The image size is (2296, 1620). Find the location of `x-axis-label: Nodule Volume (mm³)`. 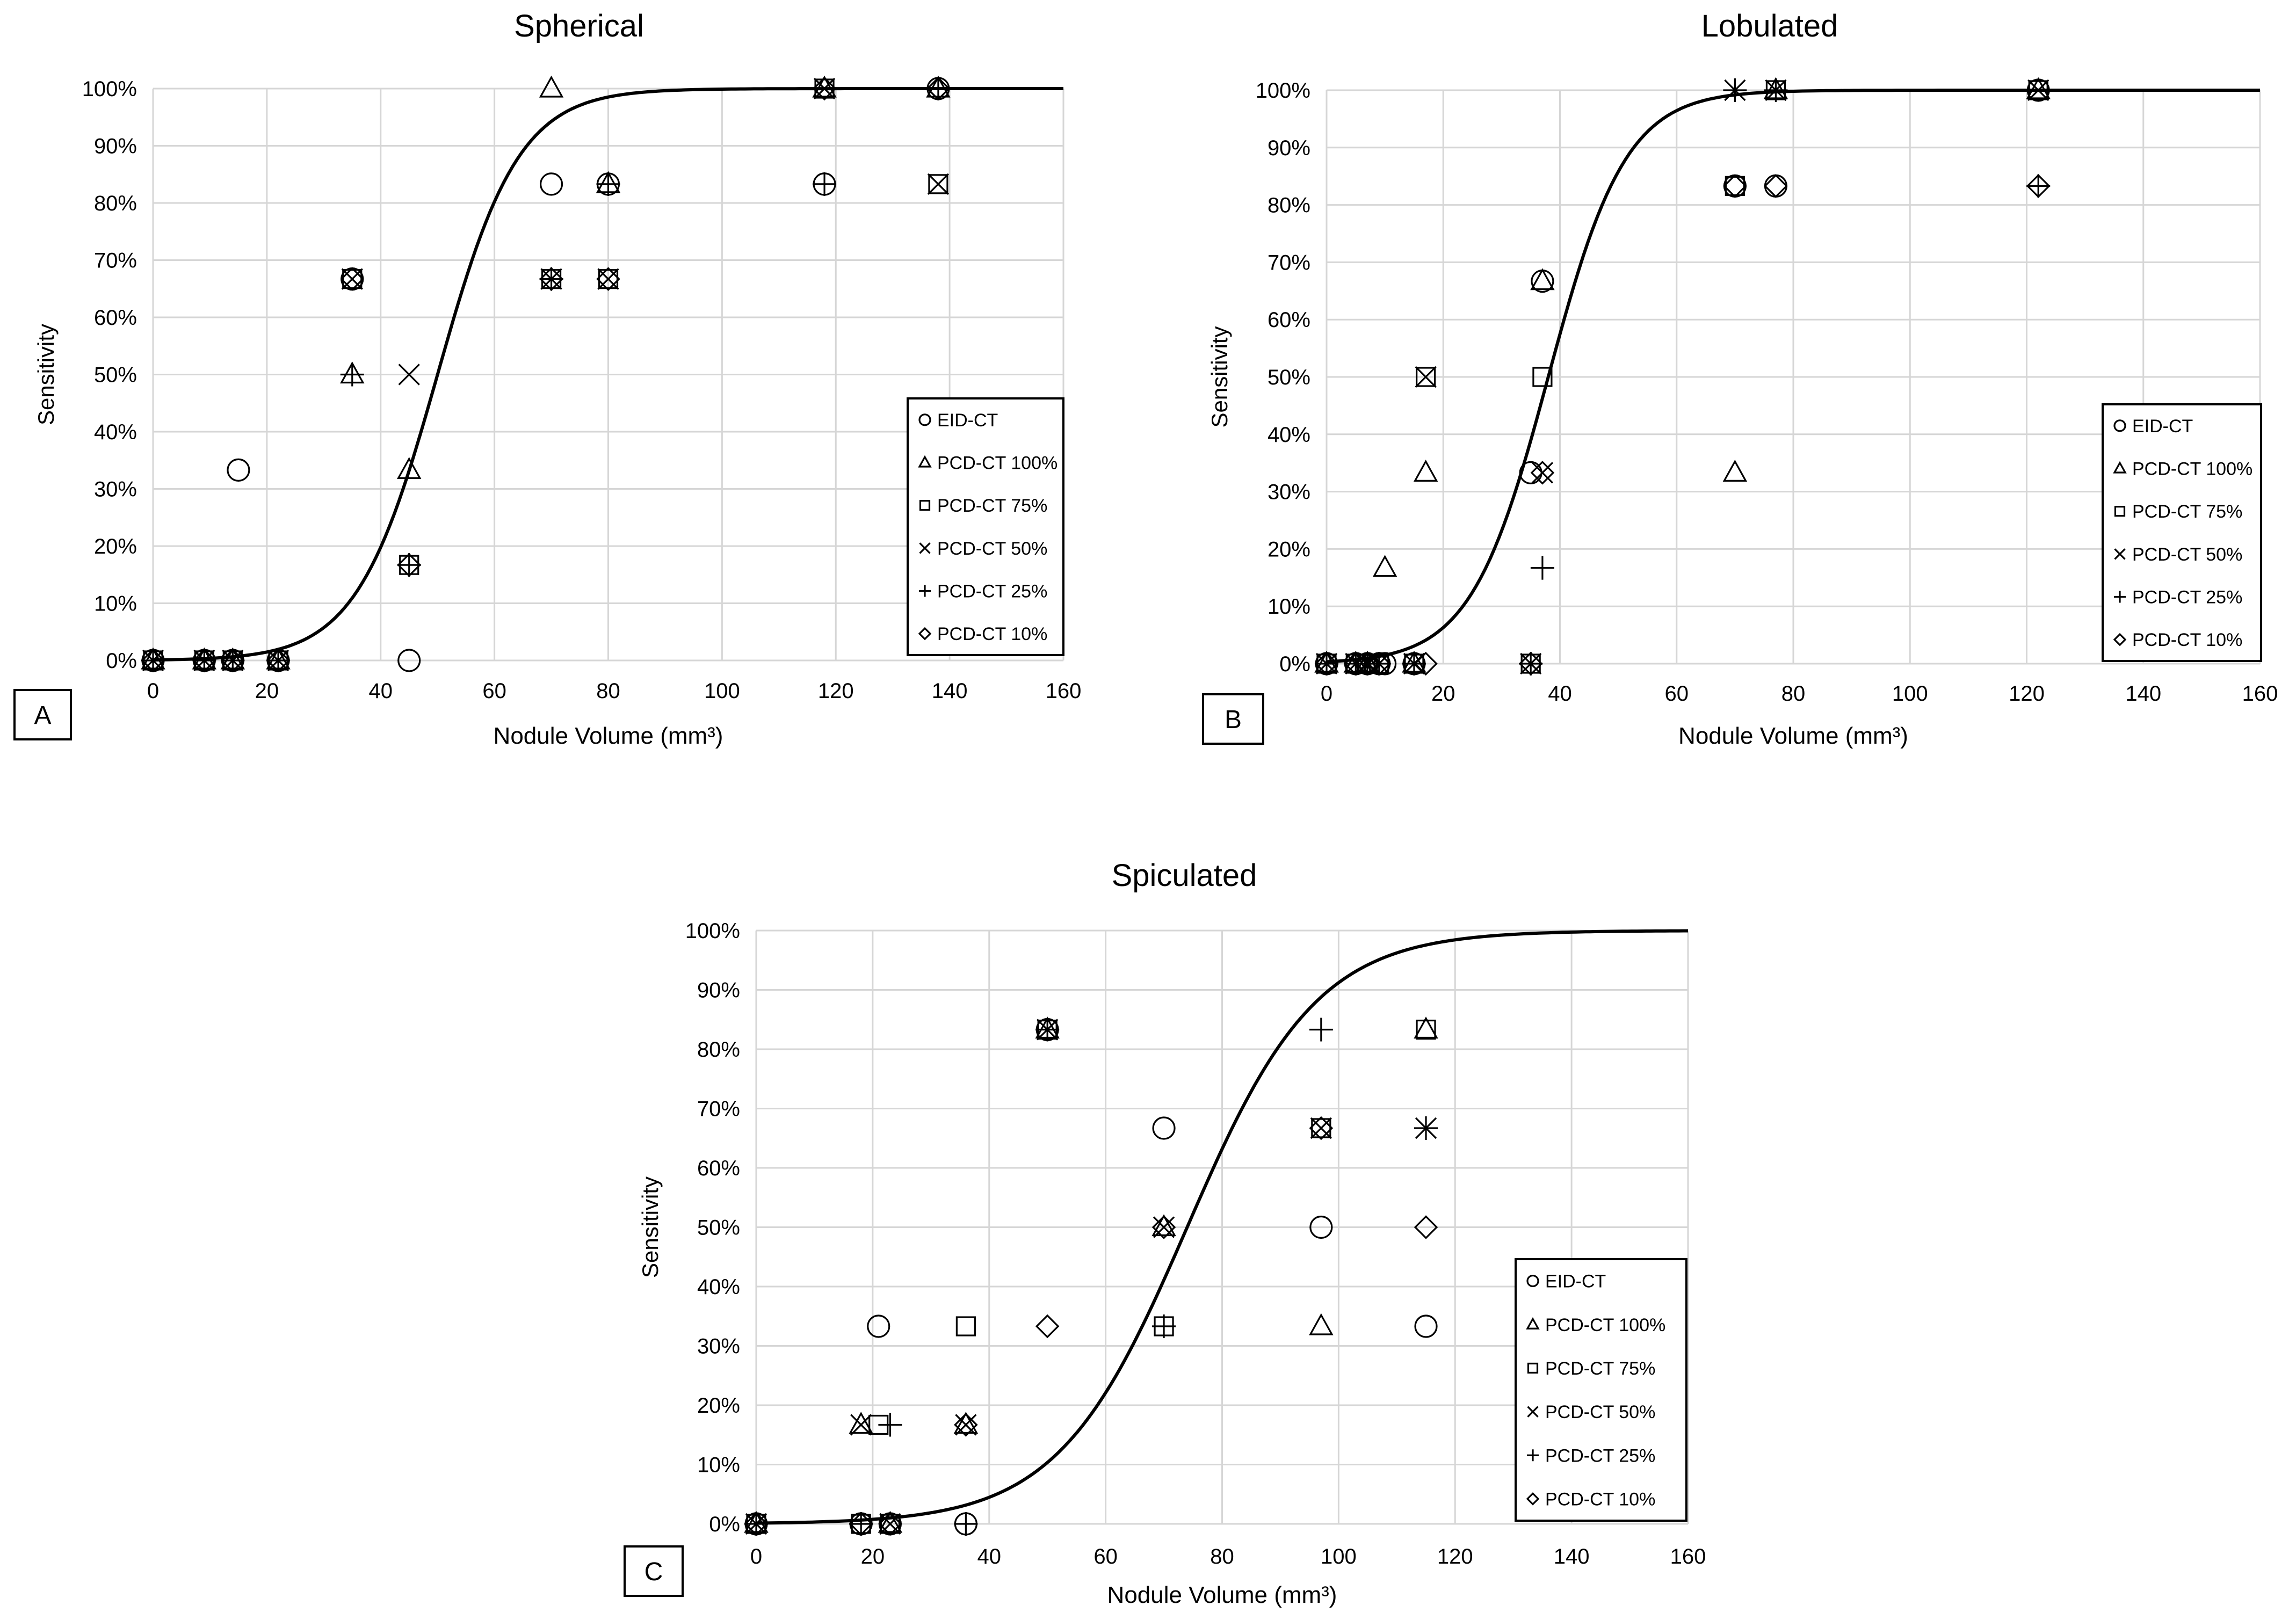

x-axis-label: Nodule Volume (mm³) is located at coordinates (1793, 736).